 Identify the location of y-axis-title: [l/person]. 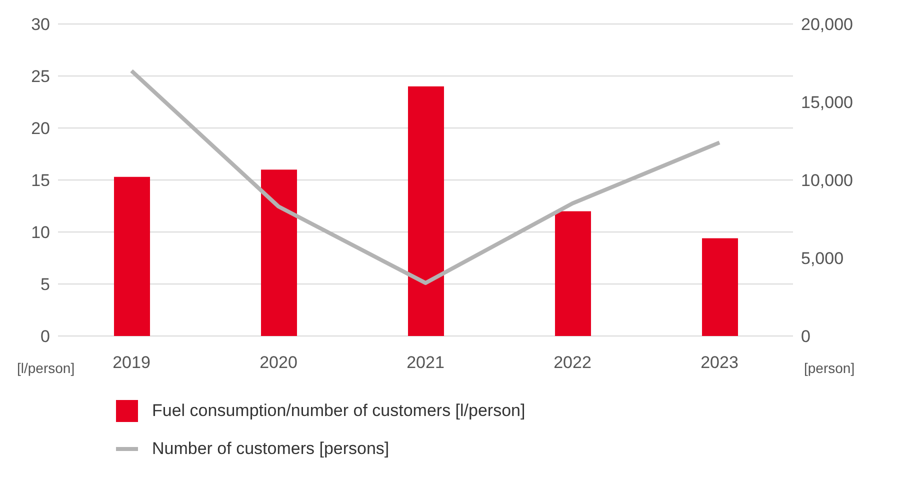
(46, 368).